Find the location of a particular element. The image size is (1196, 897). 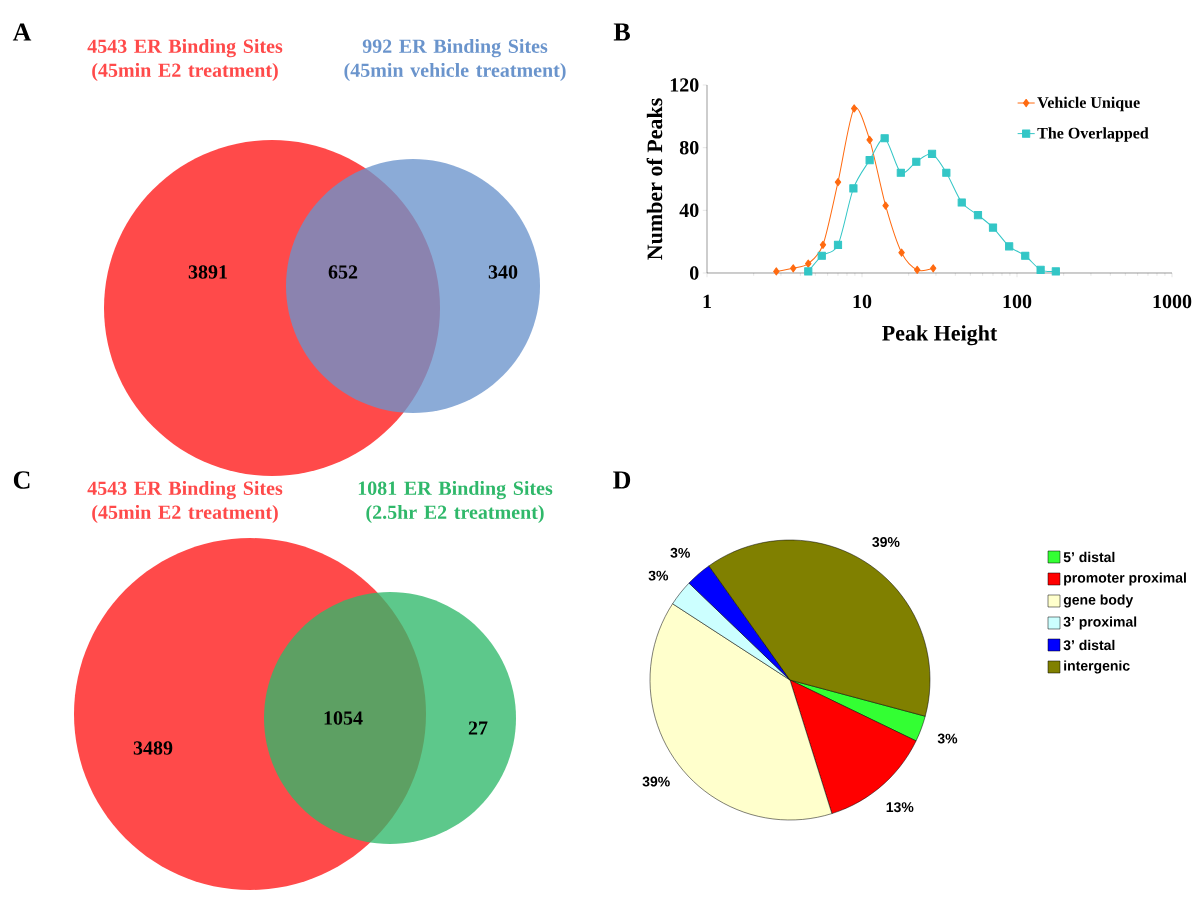

text: 27 is located at coordinates (478, 728).